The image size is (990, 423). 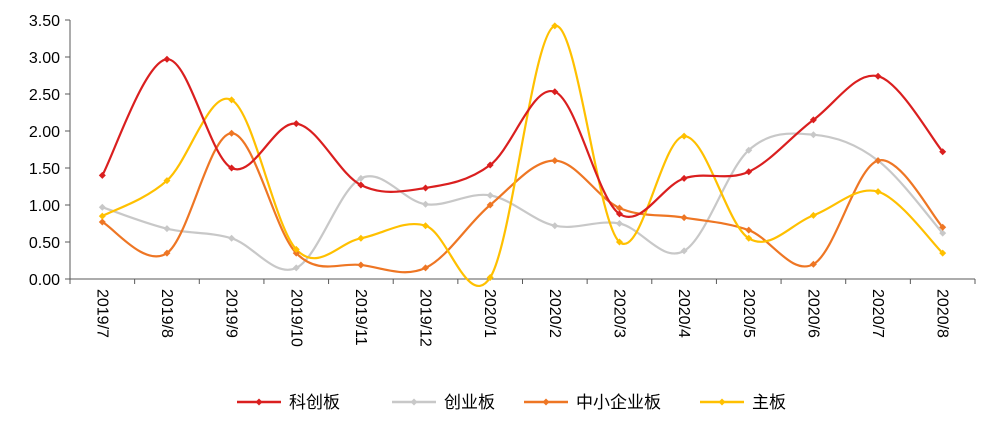 What do you see at coordinates (44, 243) in the screenshot?
I see `y-tick-label: 0.50` at bounding box center [44, 243].